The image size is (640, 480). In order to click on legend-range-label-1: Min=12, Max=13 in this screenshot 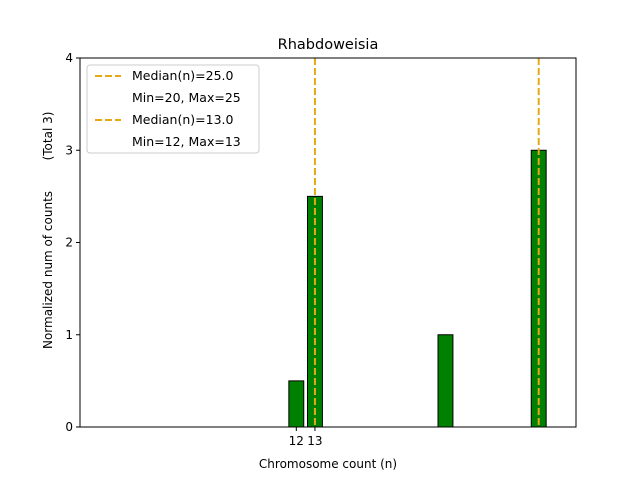, I will do `click(186, 141)`.